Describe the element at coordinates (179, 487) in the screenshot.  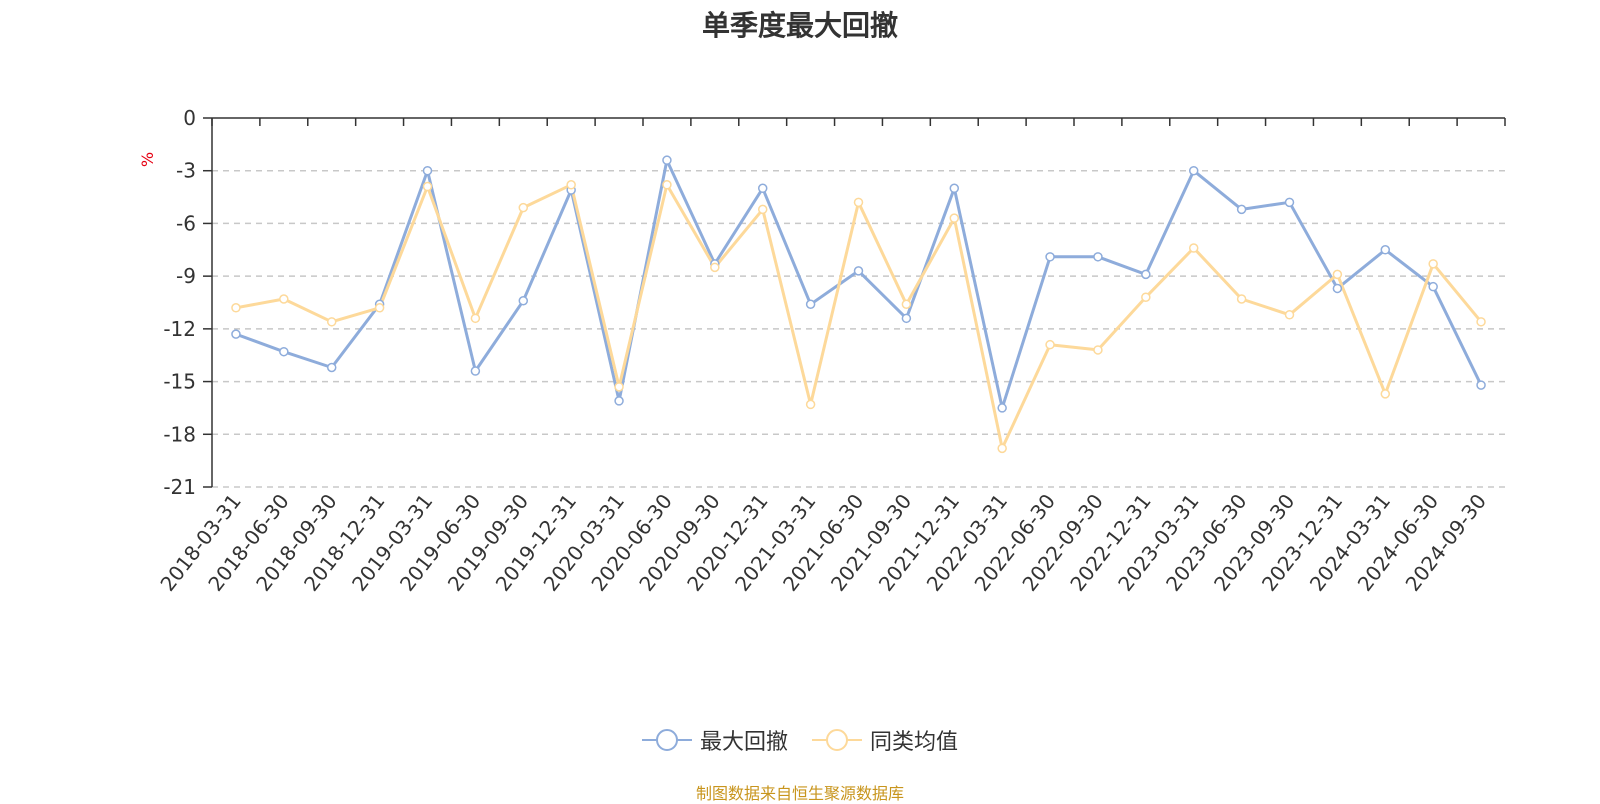
I see `y-tick-label: -21` at that location.